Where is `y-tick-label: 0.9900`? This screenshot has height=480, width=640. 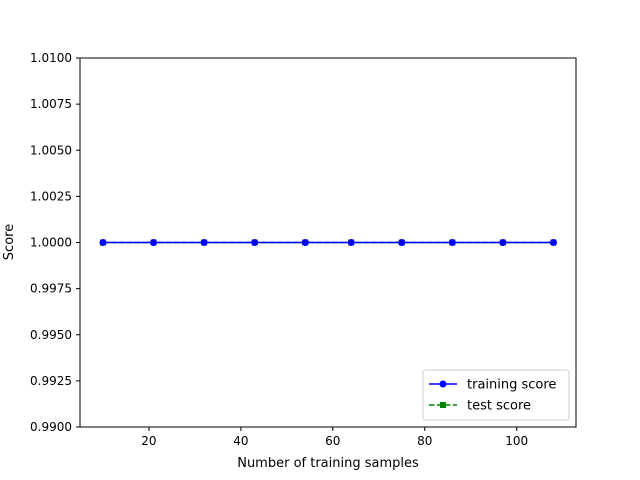
y-tick-label: 0.9900 is located at coordinates (51, 427).